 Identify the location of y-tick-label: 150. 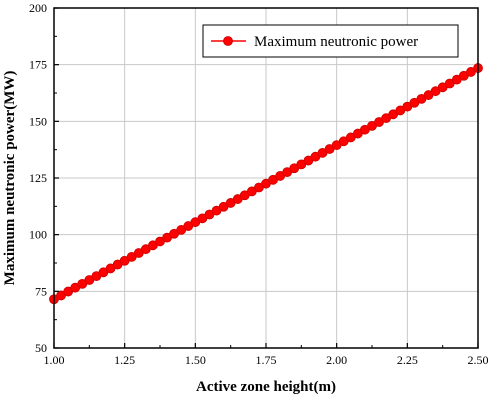
(38, 121).